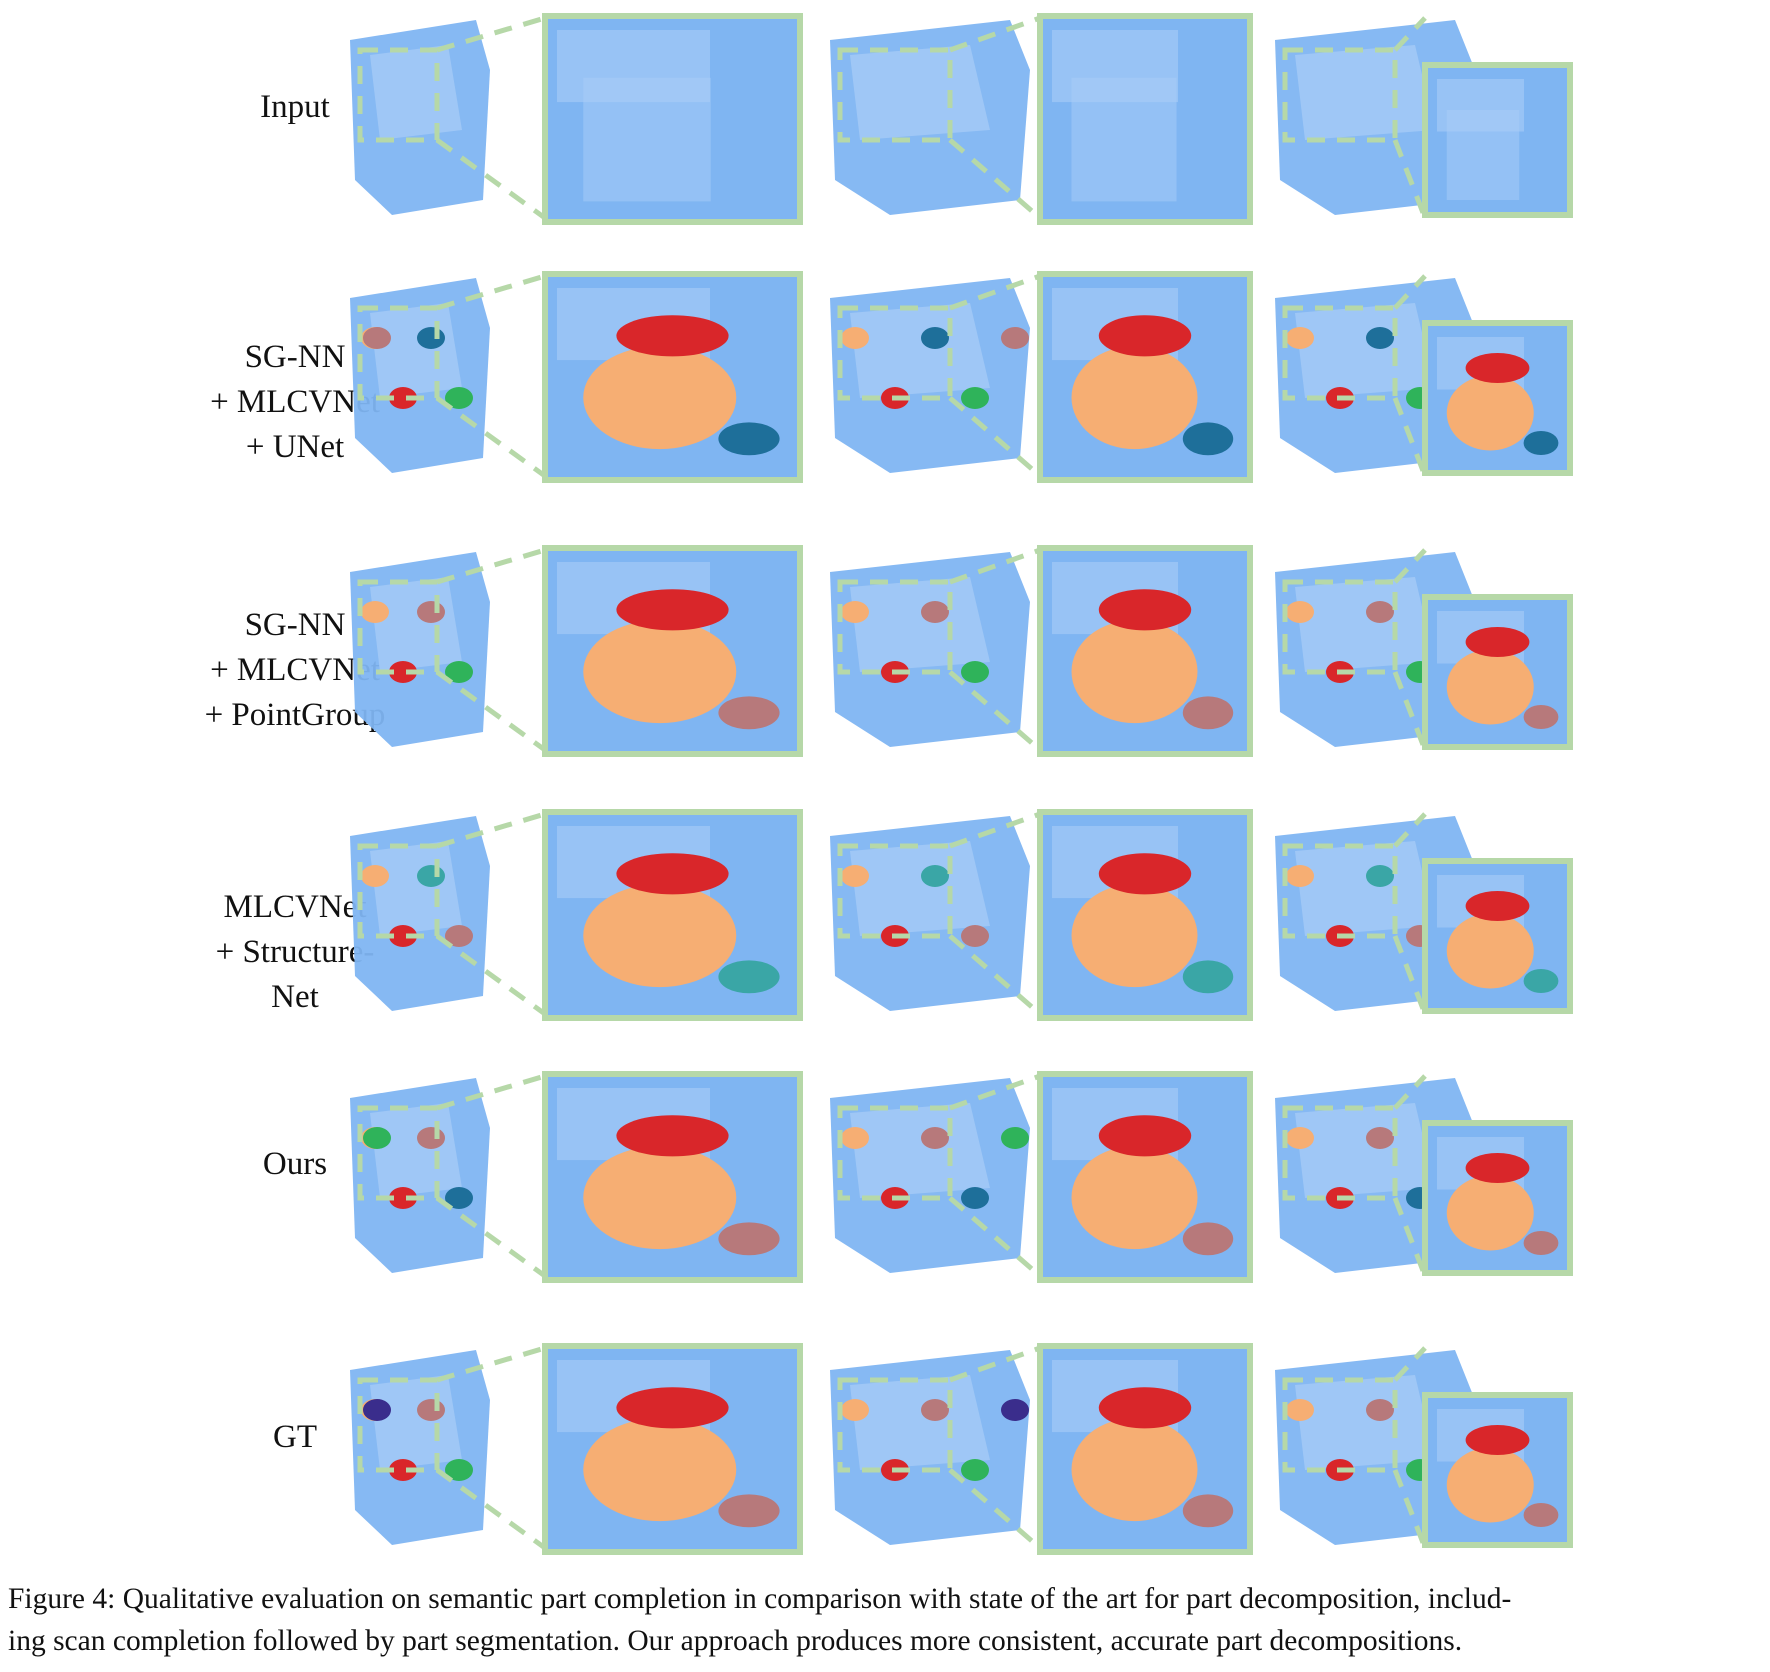 The image size is (1770, 1672). I want to click on row-label-line: + Structure-, so click(295, 952).